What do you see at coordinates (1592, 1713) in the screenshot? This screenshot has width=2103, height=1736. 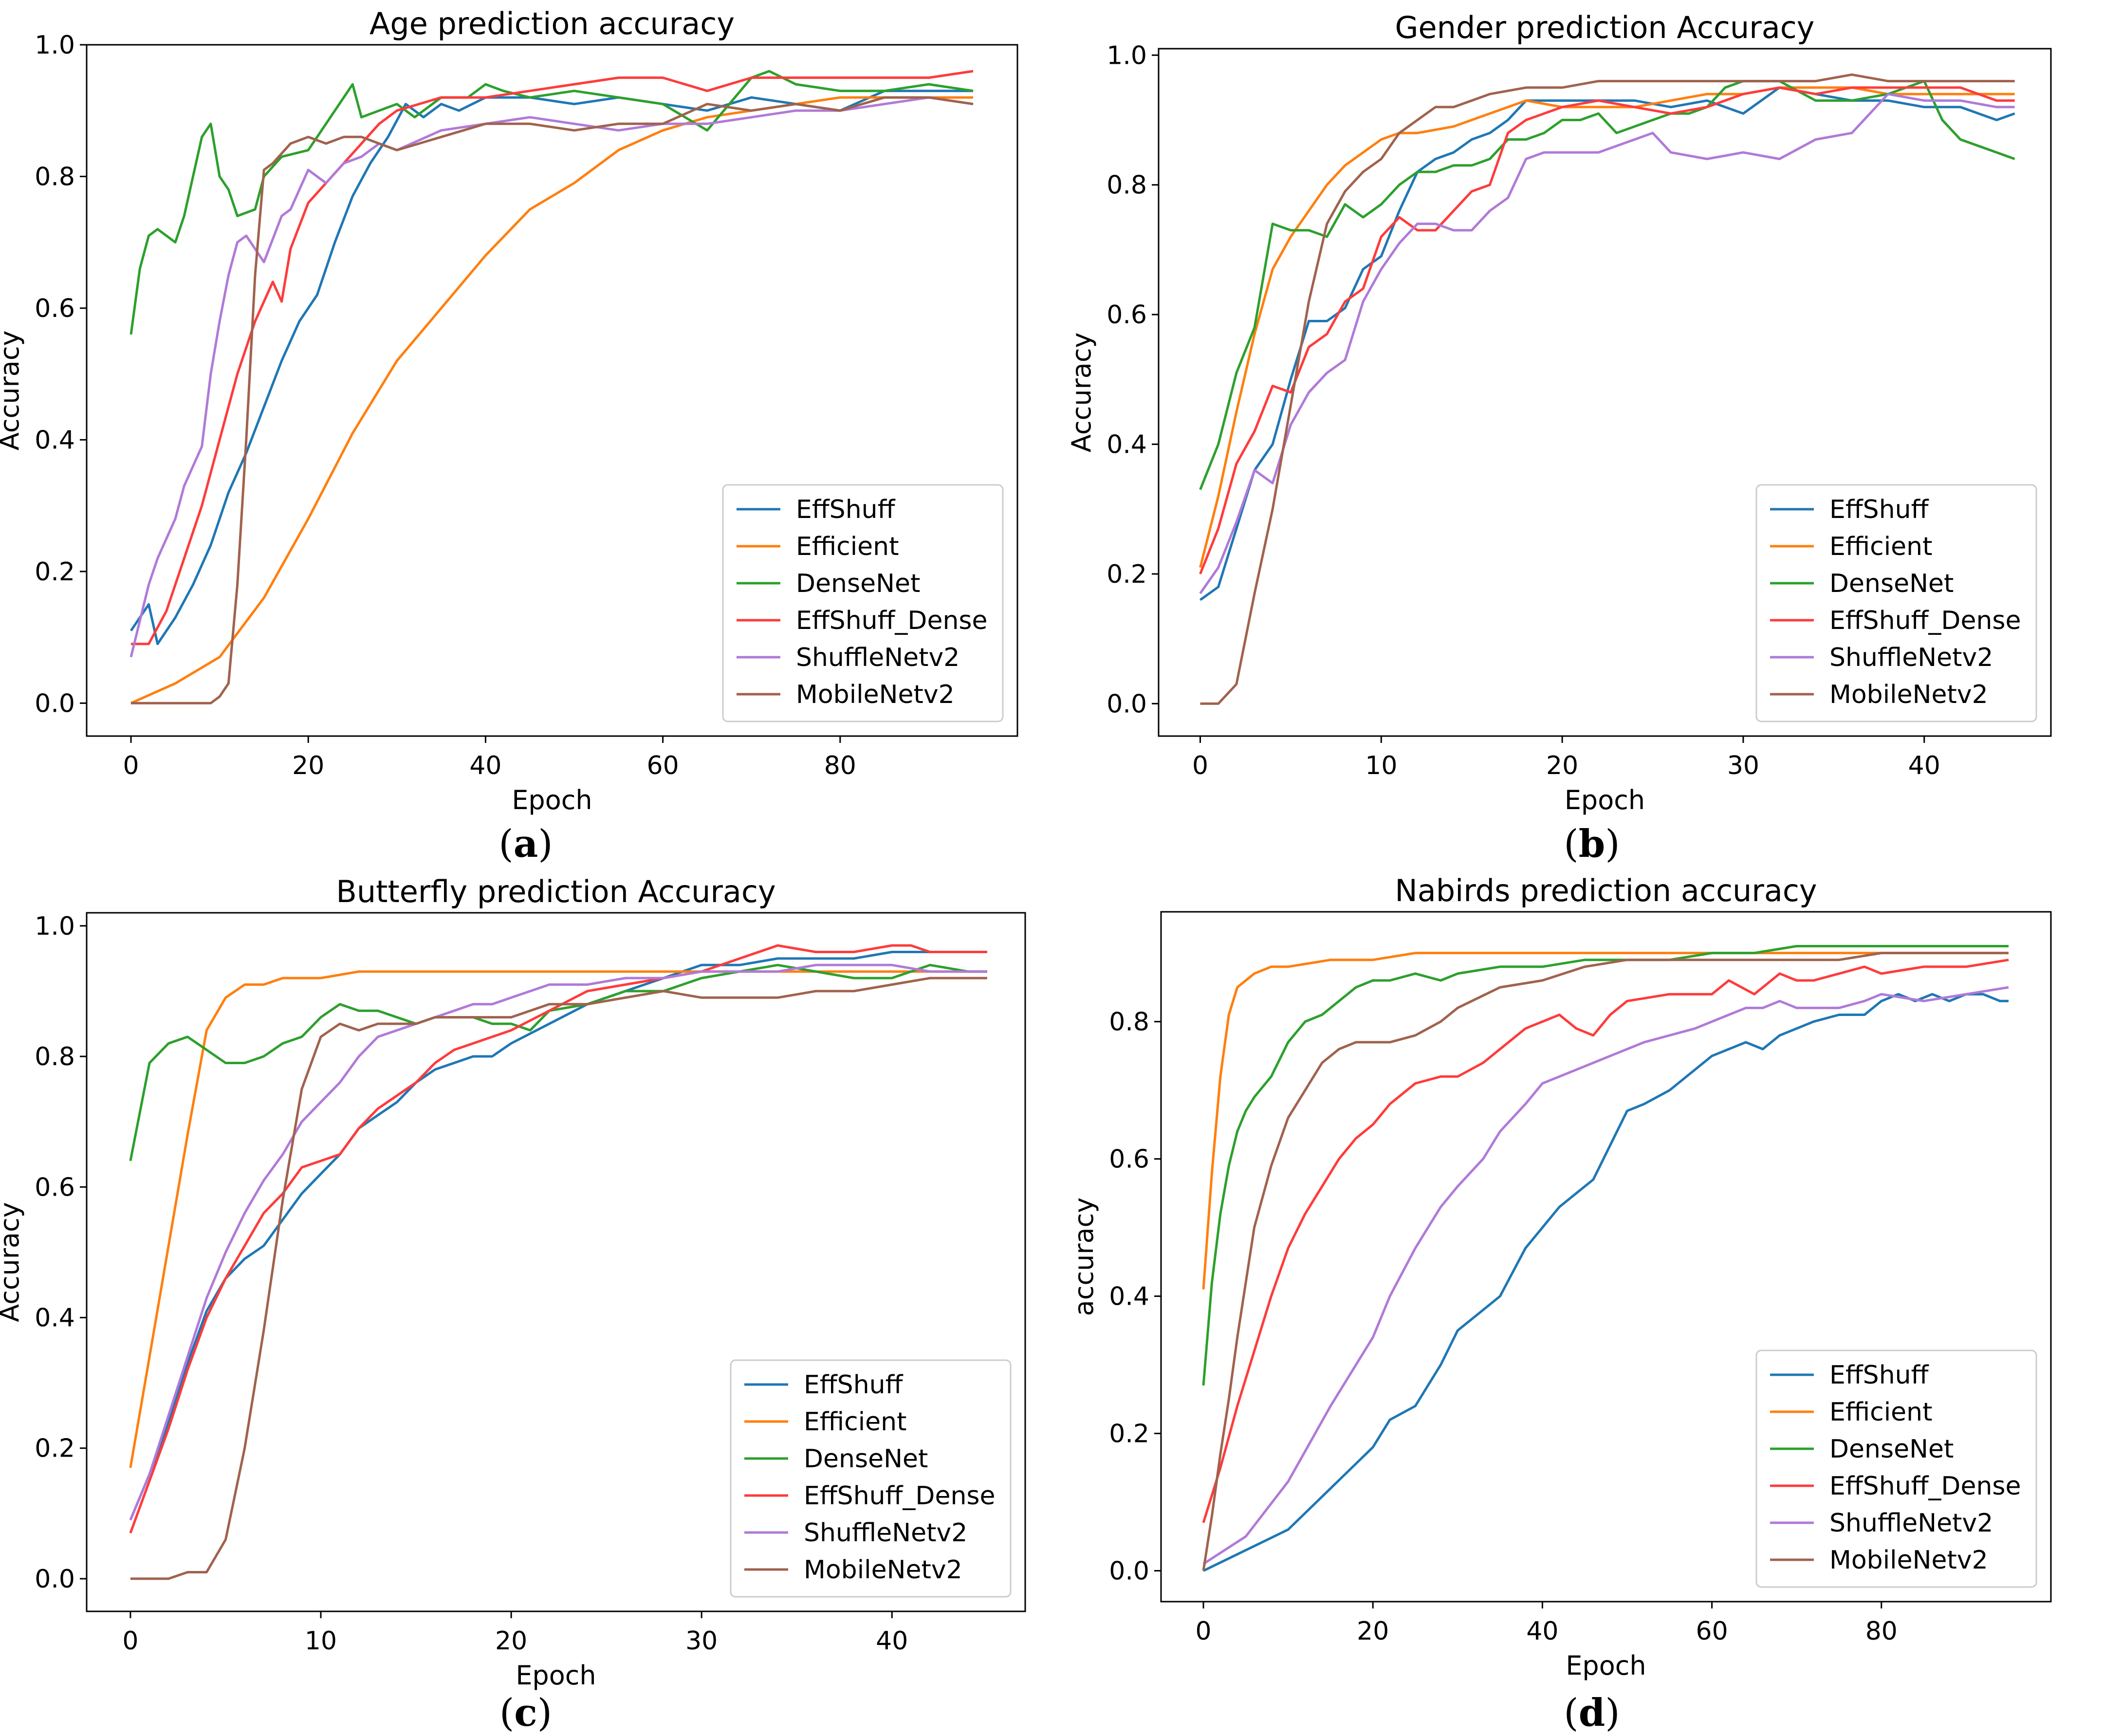 I see `panel-caption: (d)` at bounding box center [1592, 1713].